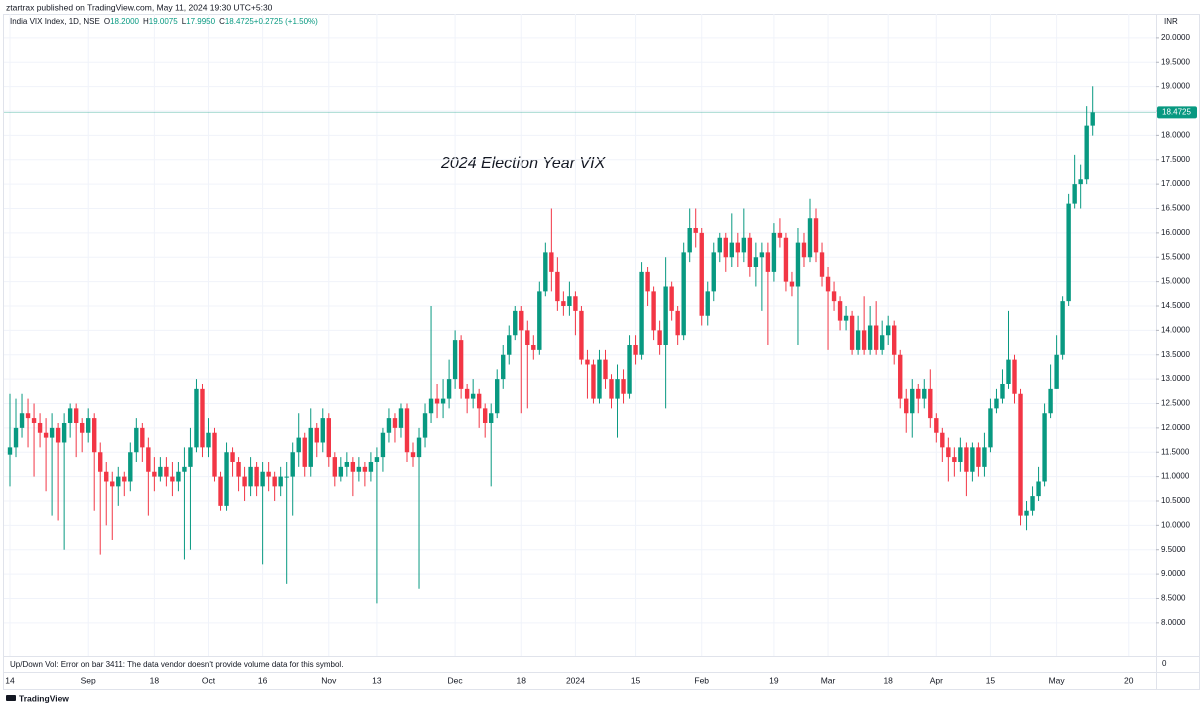  I want to click on x-tick-label: 2024, so click(575, 680).